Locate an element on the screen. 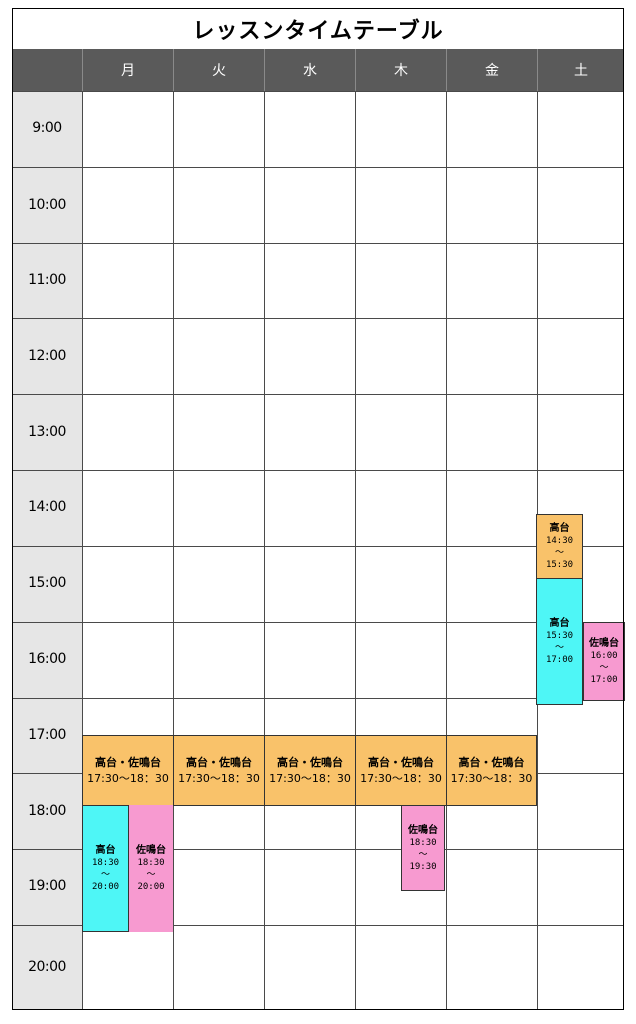  lesson-block-sat-takadai-1: 高台 14:30 〜 15:30 is located at coordinates (559, 546).